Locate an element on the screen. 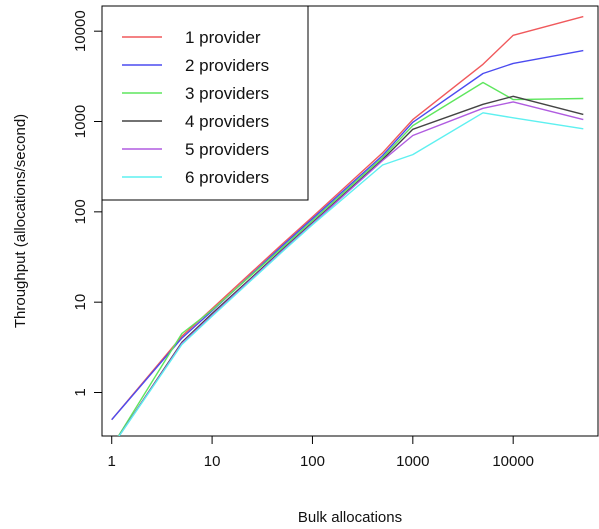 The image size is (599, 529). legend-label: 1 provider is located at coordinates (223, 37).